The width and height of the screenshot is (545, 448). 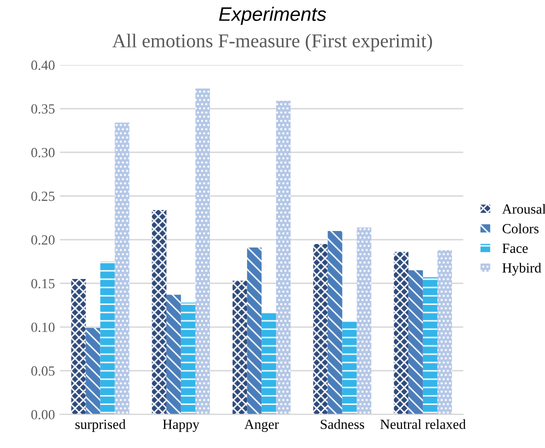 I want to click on legend-label: Hybird, so click(x=522, y=269).